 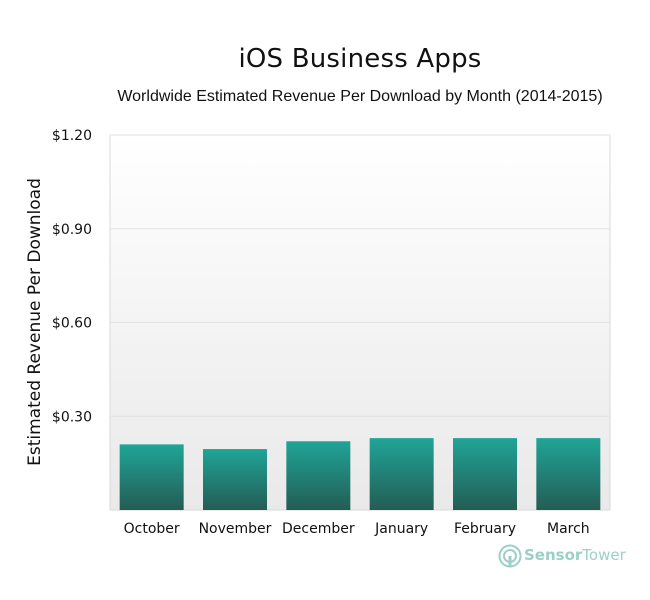 I want to click on bar-october, so click(x=151, y=477).